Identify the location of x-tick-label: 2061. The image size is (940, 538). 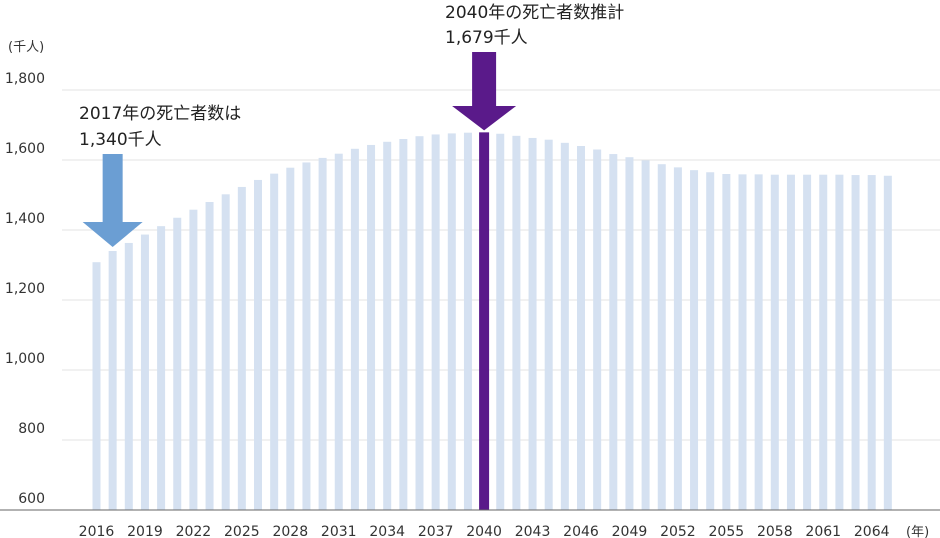
(823, 531).